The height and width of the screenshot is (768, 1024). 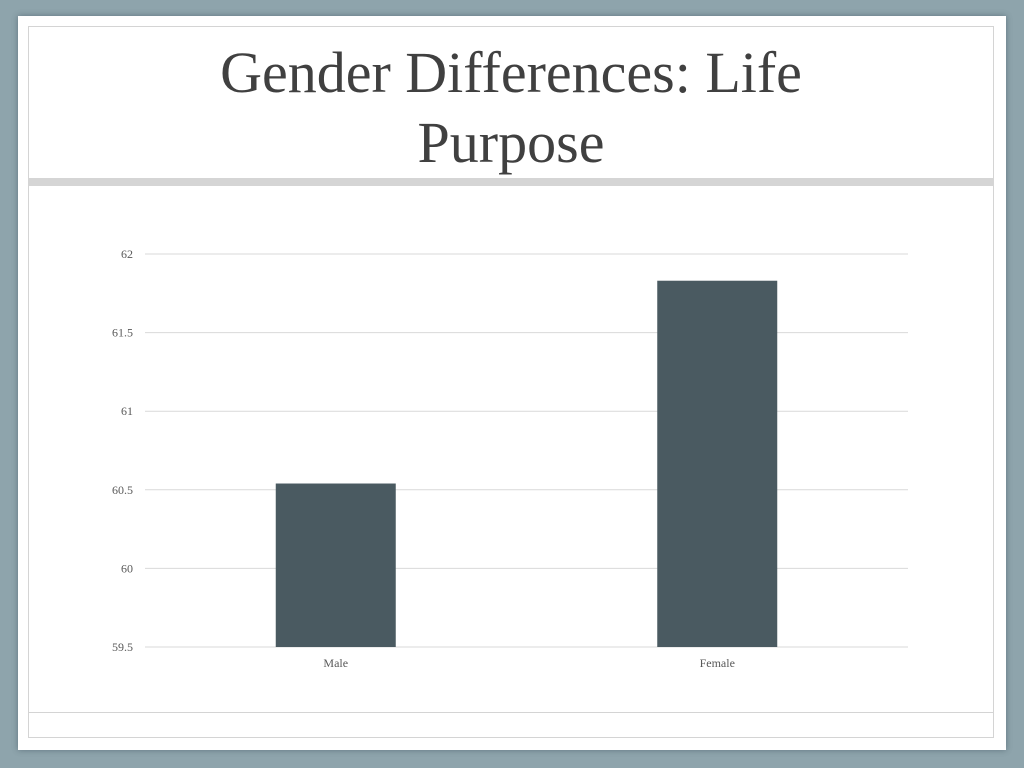 What do you see at coordinates (122, 450) in the screenshot?
I see `y-axis-ticks: 59.5 60 60.5 61 61.5 62` at bounding box center [122, 450].